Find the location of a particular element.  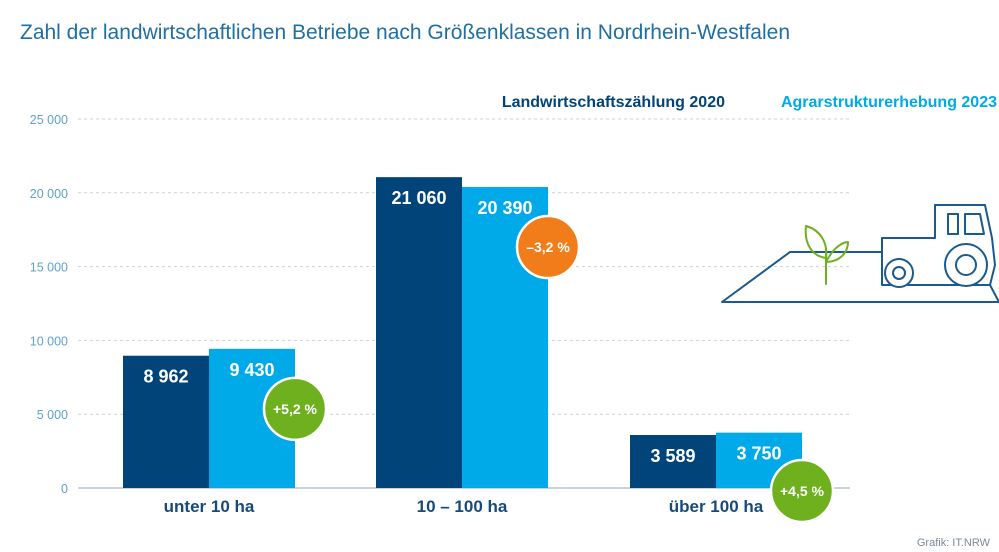

y-tick-label: 0 is located at coordinates (64, 489).